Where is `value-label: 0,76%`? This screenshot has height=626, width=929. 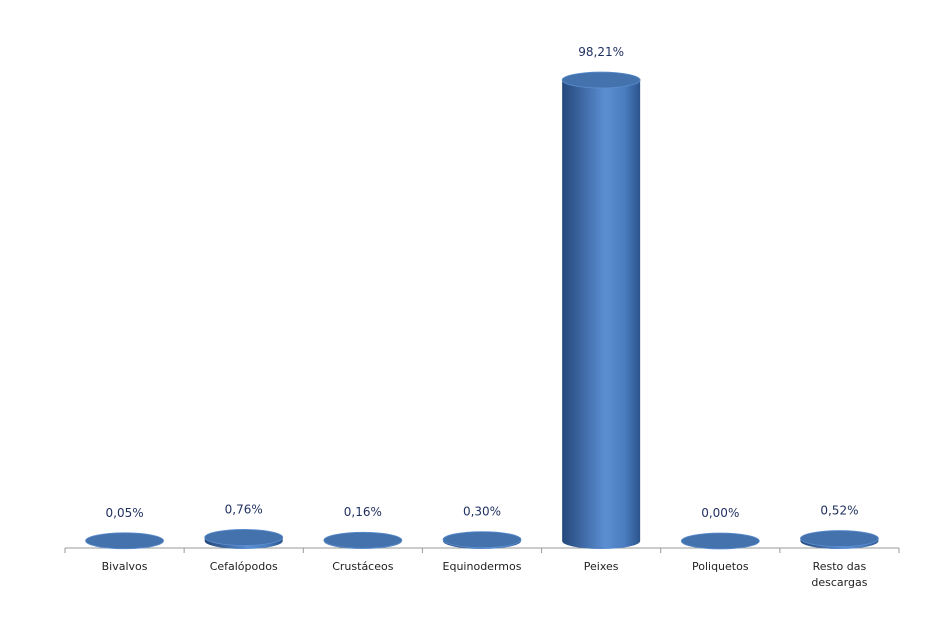
value-label: 0,76% is located at coordinates (244, 509).